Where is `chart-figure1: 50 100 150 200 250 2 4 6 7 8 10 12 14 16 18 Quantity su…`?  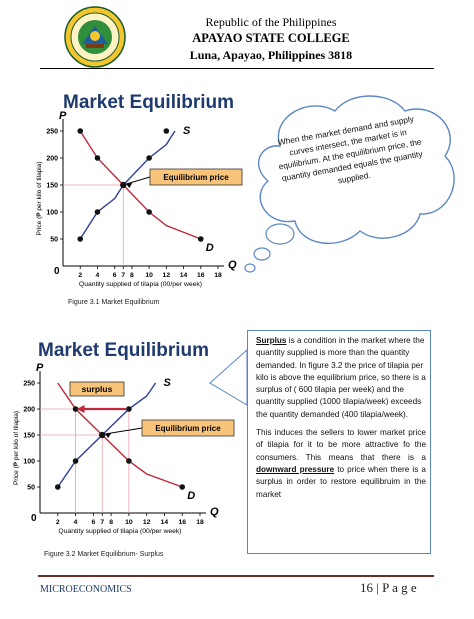
chart-figure1: 50 100 150 200 250 2 4 6 7 8 10 12 14 16 18 Quantity su… is located at coordinates (139, 199).